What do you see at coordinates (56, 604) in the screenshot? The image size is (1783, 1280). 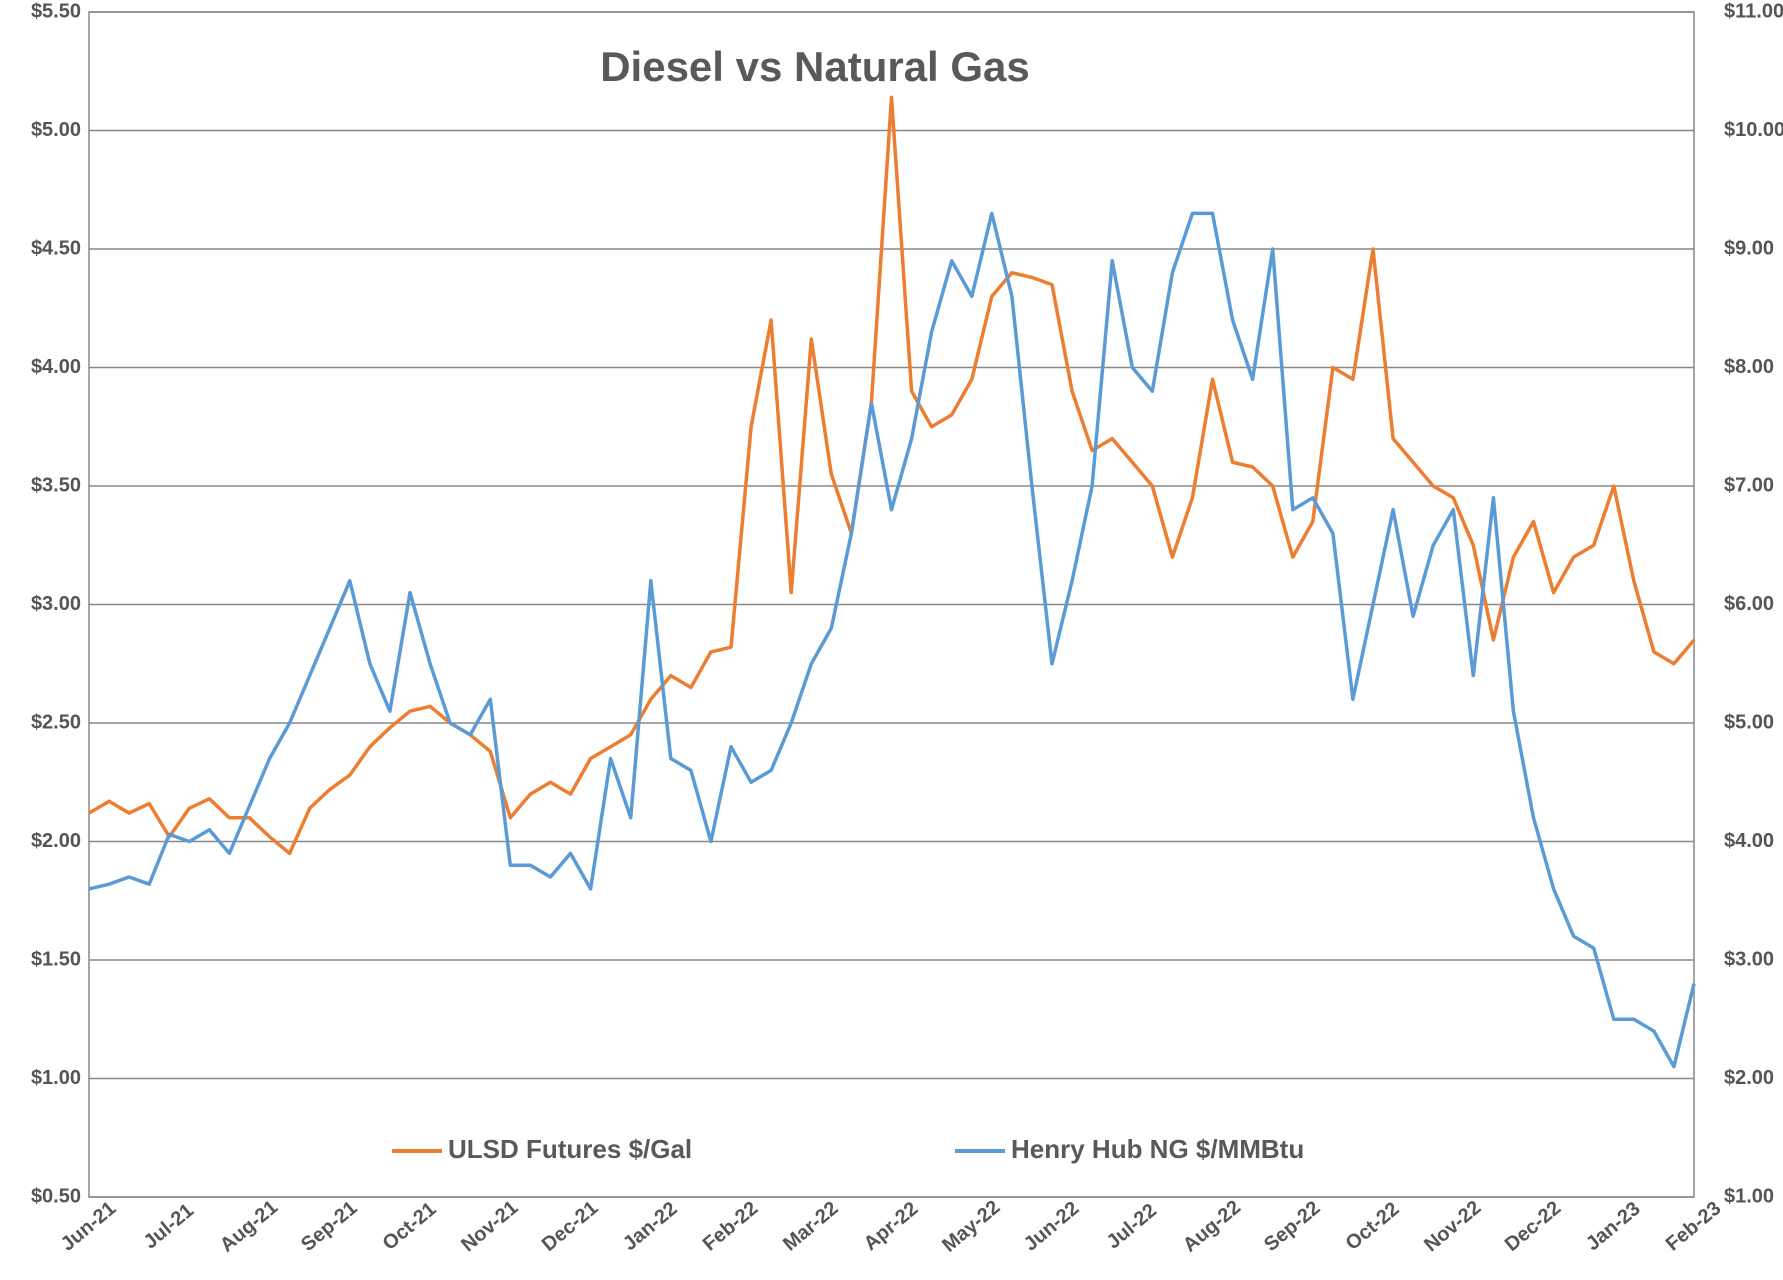 I see `y-tick-label: $3.00` at bounding box center [56, 604].